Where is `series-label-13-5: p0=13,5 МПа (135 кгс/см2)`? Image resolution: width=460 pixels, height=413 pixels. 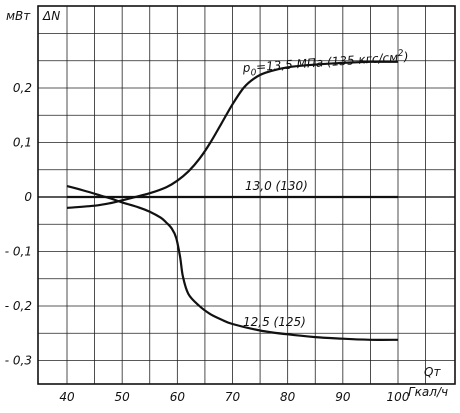
series-label-13-5: p0=13,5 МПа (135 кгс/см2) is located at coordinates (325, 63).